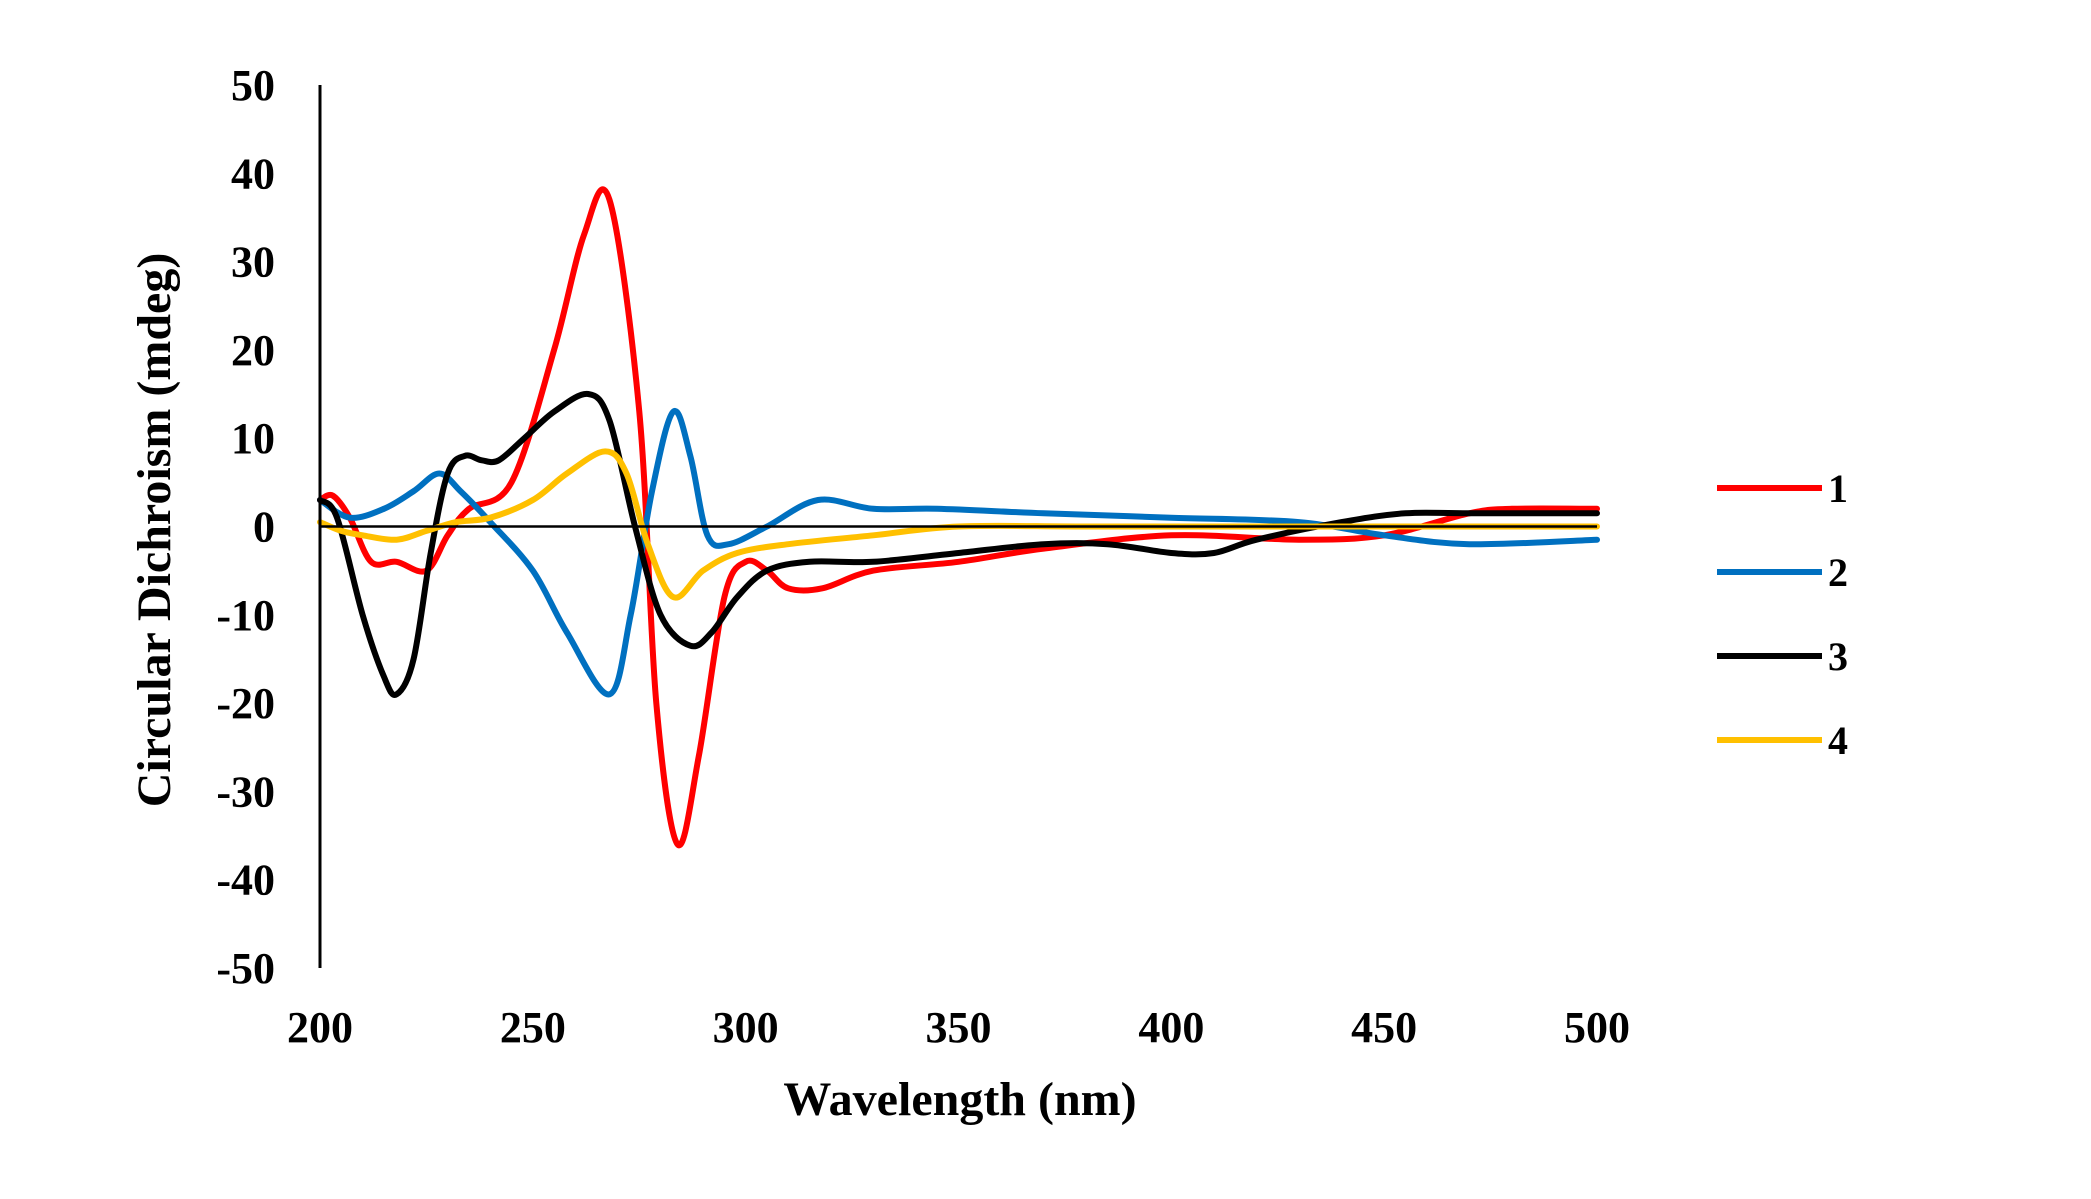 Image resolution: width=2091 pixels, height=1199 pixels. What do you see at coordinates (245, 703) in the screenshot?
I see `y-tick-label: -20` at bounding box center [245, 703].